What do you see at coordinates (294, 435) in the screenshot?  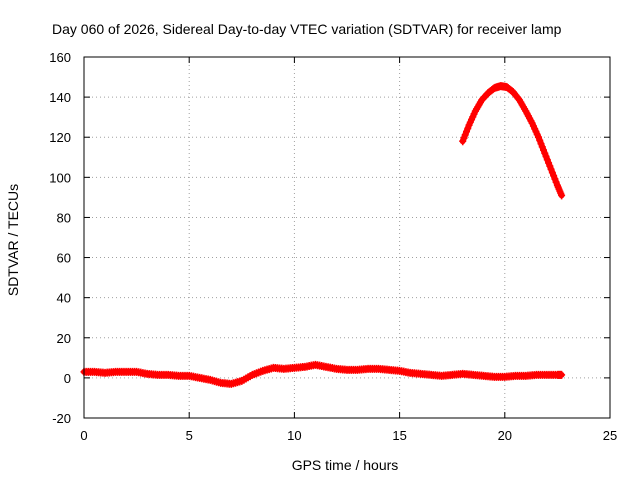 I see `x-tick-label: 10` at bounding box center [294, 435].